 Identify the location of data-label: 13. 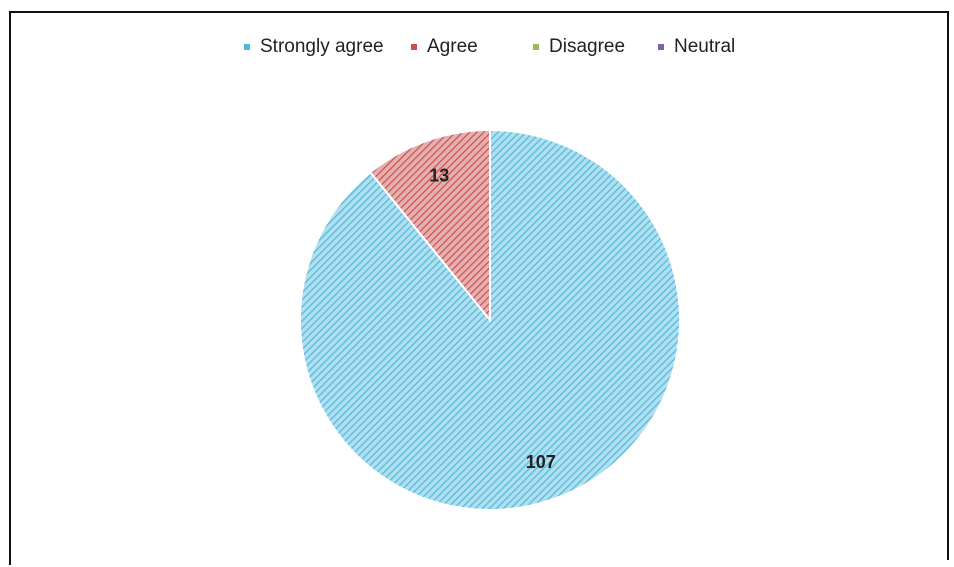
(439, 175).